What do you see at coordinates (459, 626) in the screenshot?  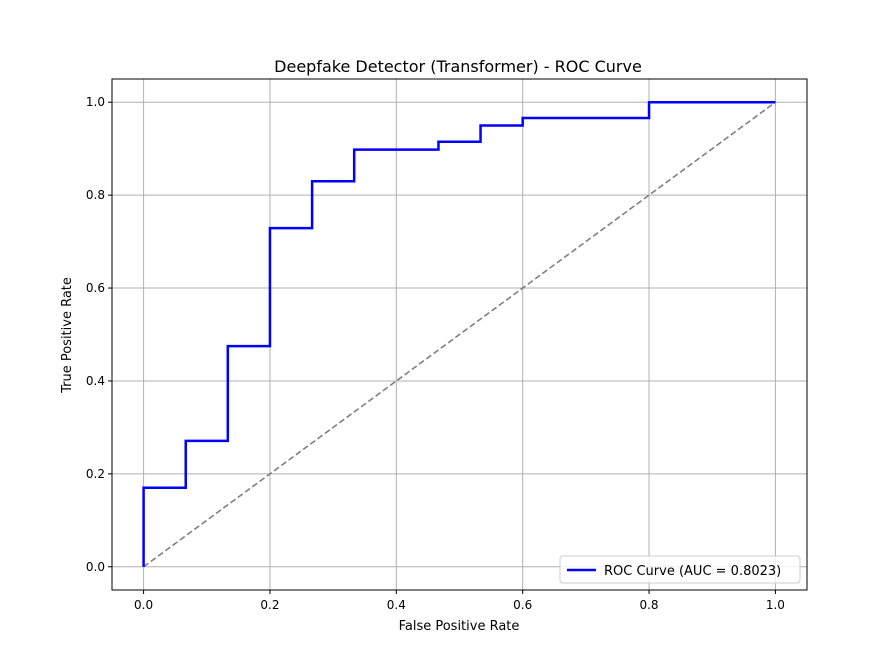 I see `x-axis-label: False Positive Rate` at bounding box center [459, 626].